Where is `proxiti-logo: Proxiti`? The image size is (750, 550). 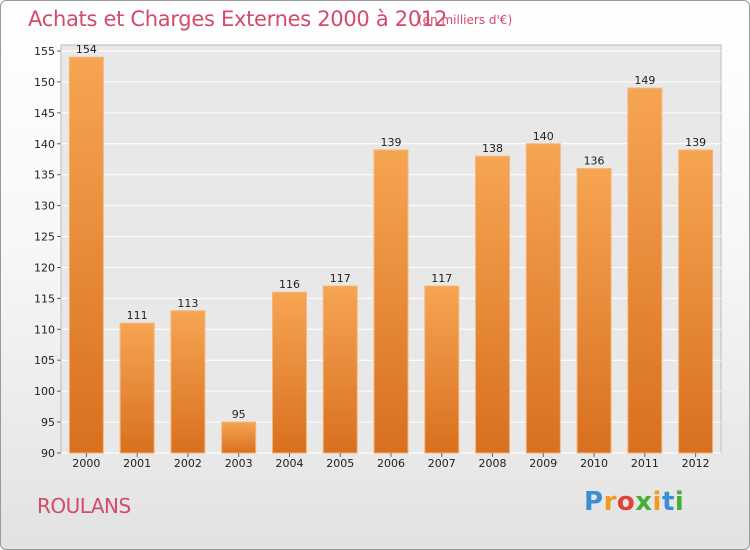
proxiti-logo: Proxiti is located at coordinates (634, 502).